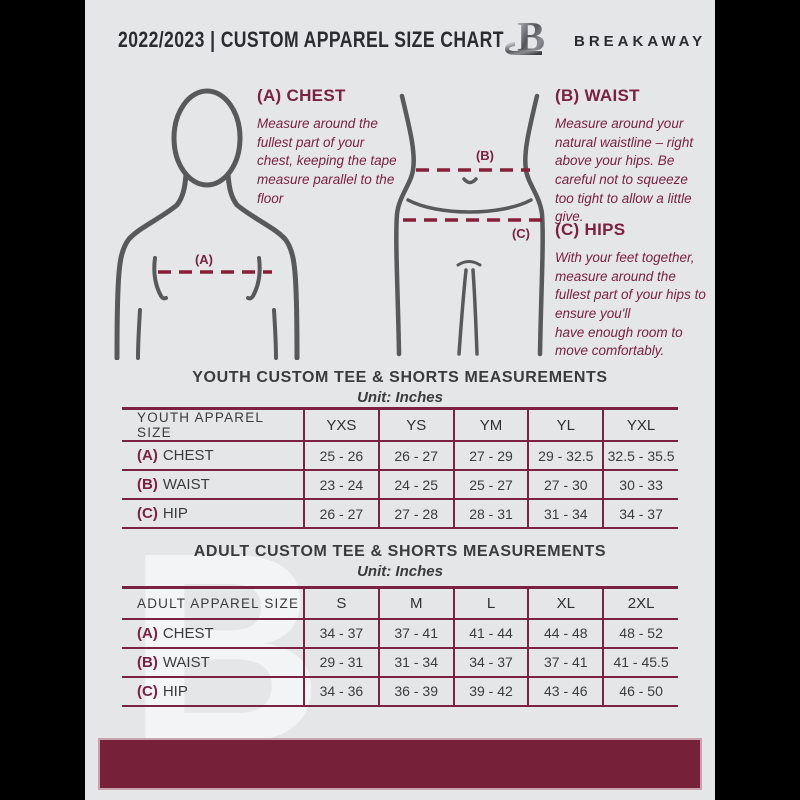 This screenshot has height=800, width=800. What do you see at coordinates (341, 425) in the screenshot?
I see `size-header-cell: YXS` at bounding box center [341, 425].